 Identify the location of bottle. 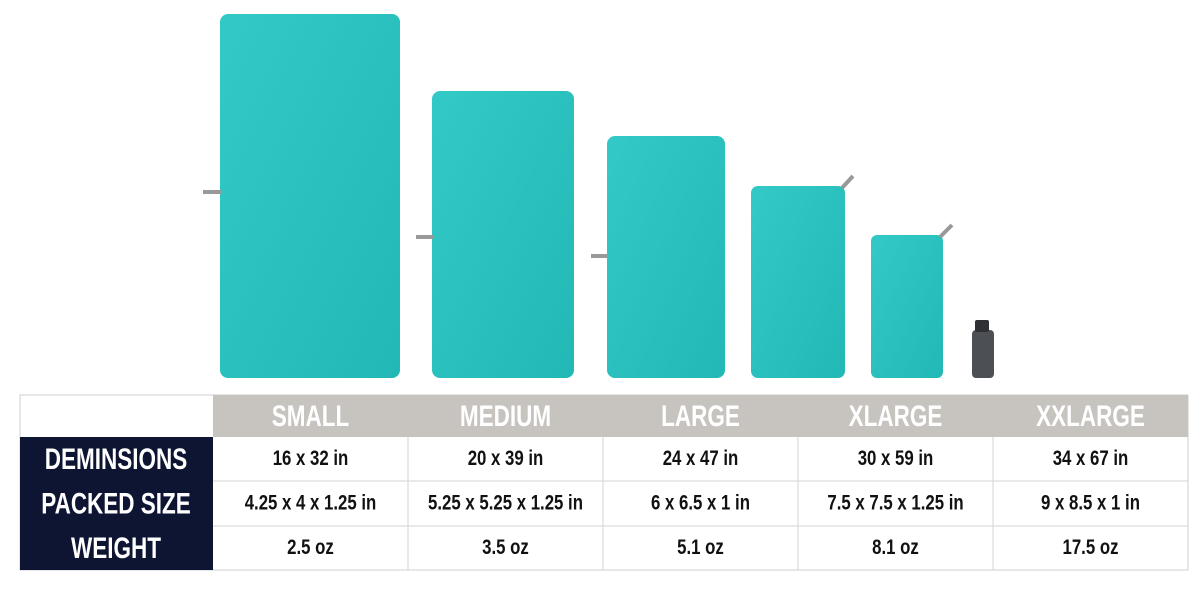
(983, 354).